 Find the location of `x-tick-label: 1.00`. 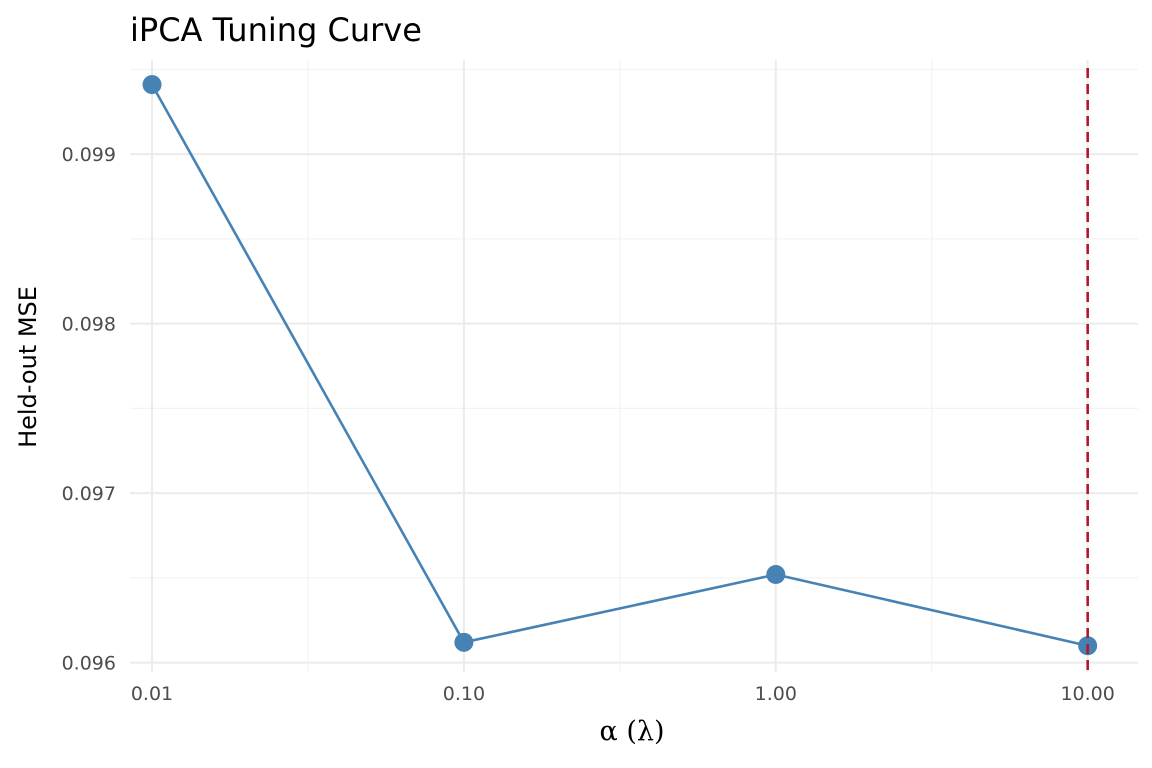

x-tick-label: 1.00 is located at coordinates (776, 694).